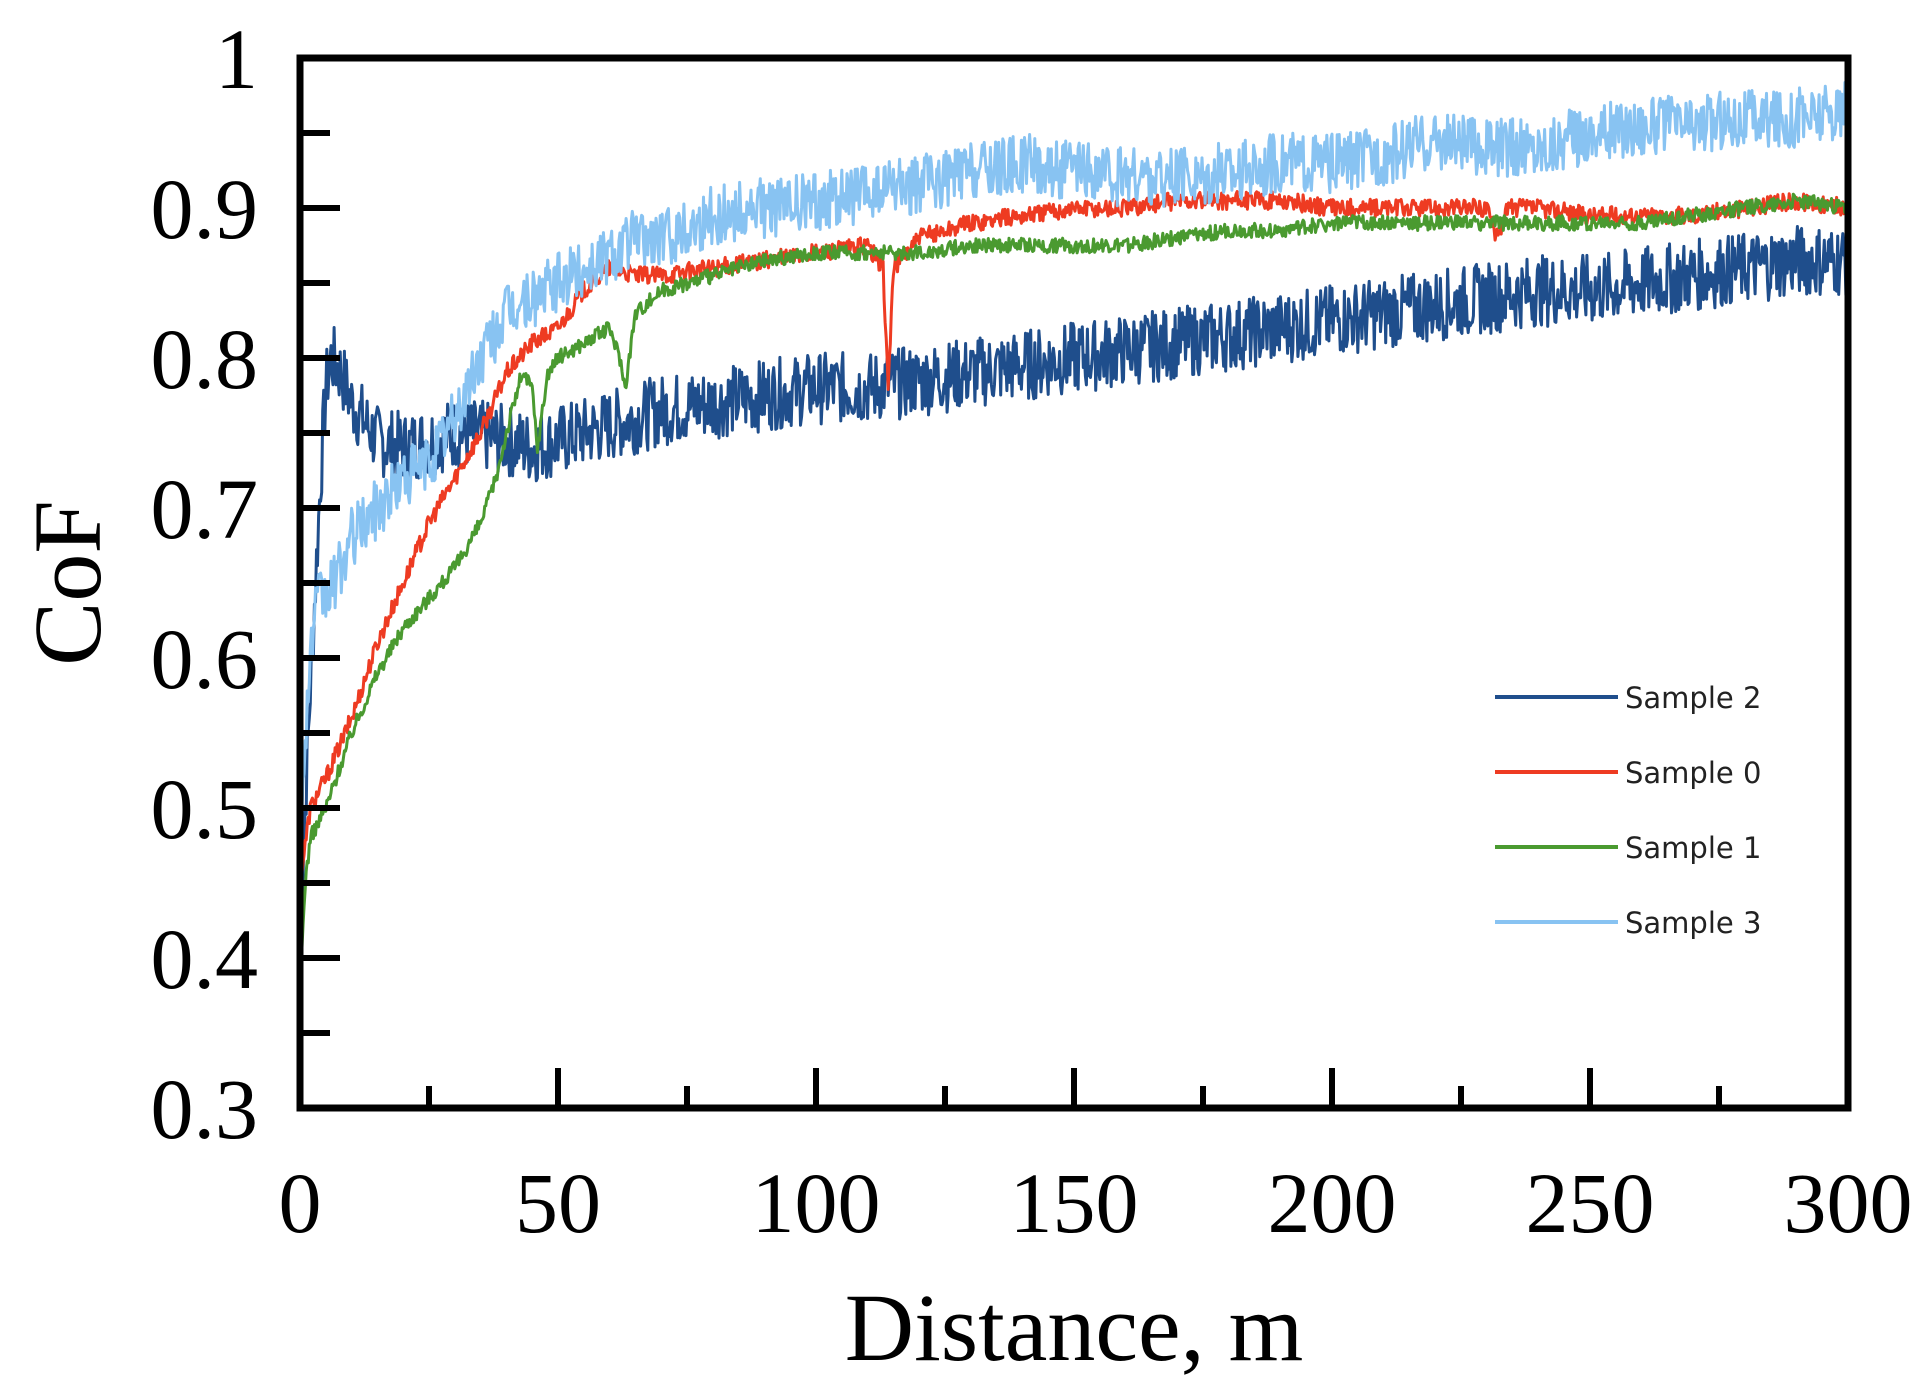 Image resolution: width=1931 pixels, height=1393 pixels. Describe the element at coordinates (1693, 698) in the screenshot. I see `legend-label-sample-2: Sample 2` at that location.